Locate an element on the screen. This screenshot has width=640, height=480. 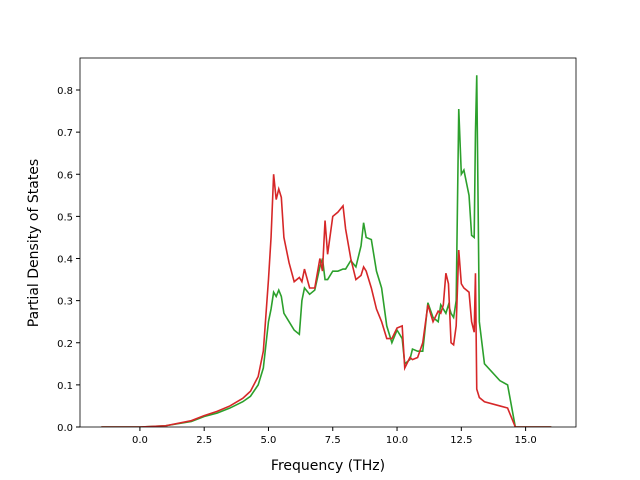
y-axis-label: Partial Density of States is located at coordinates (34, 243).